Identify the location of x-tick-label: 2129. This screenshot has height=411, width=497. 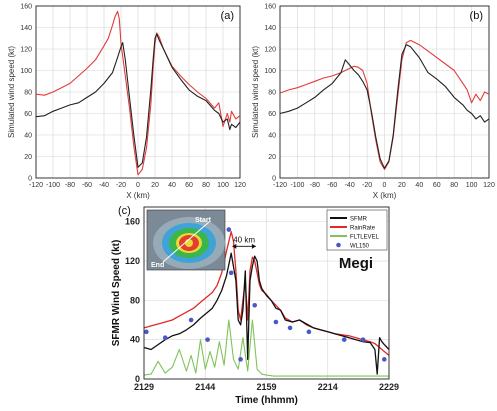
(144, 387).